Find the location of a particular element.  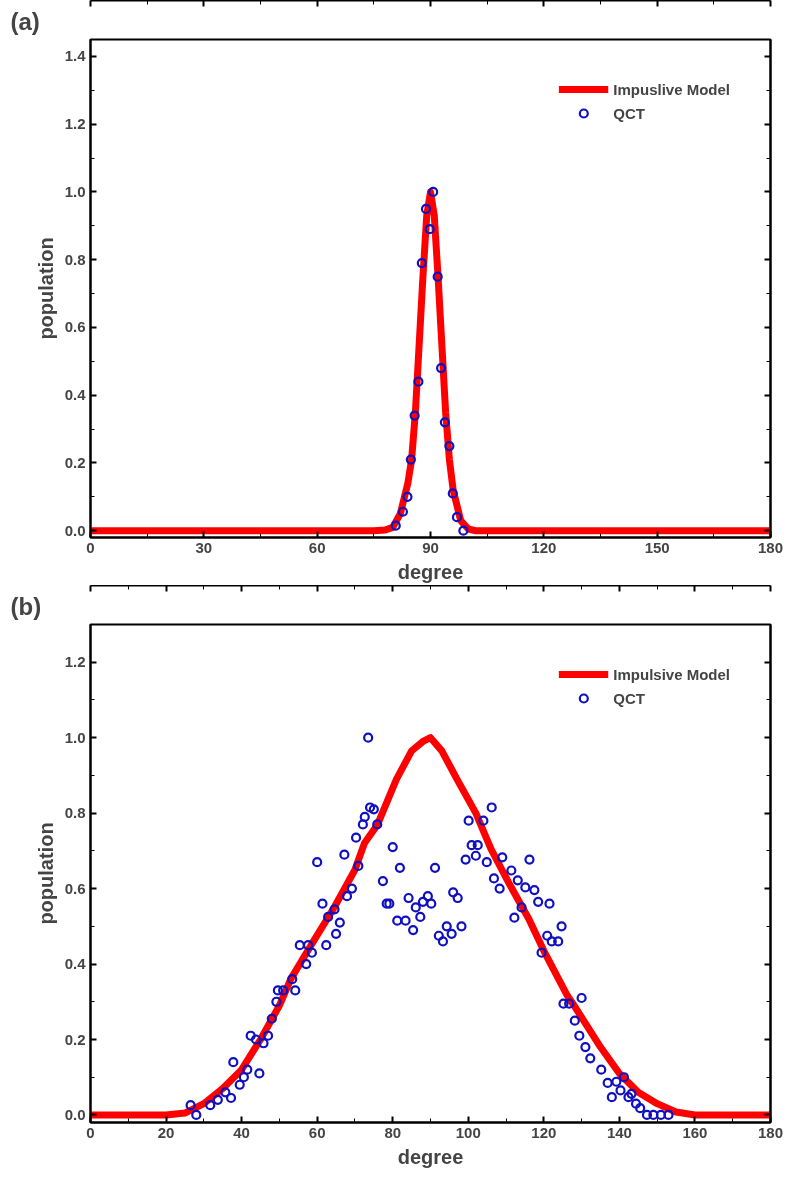

text: (b) is located at coordinates (26, 606).